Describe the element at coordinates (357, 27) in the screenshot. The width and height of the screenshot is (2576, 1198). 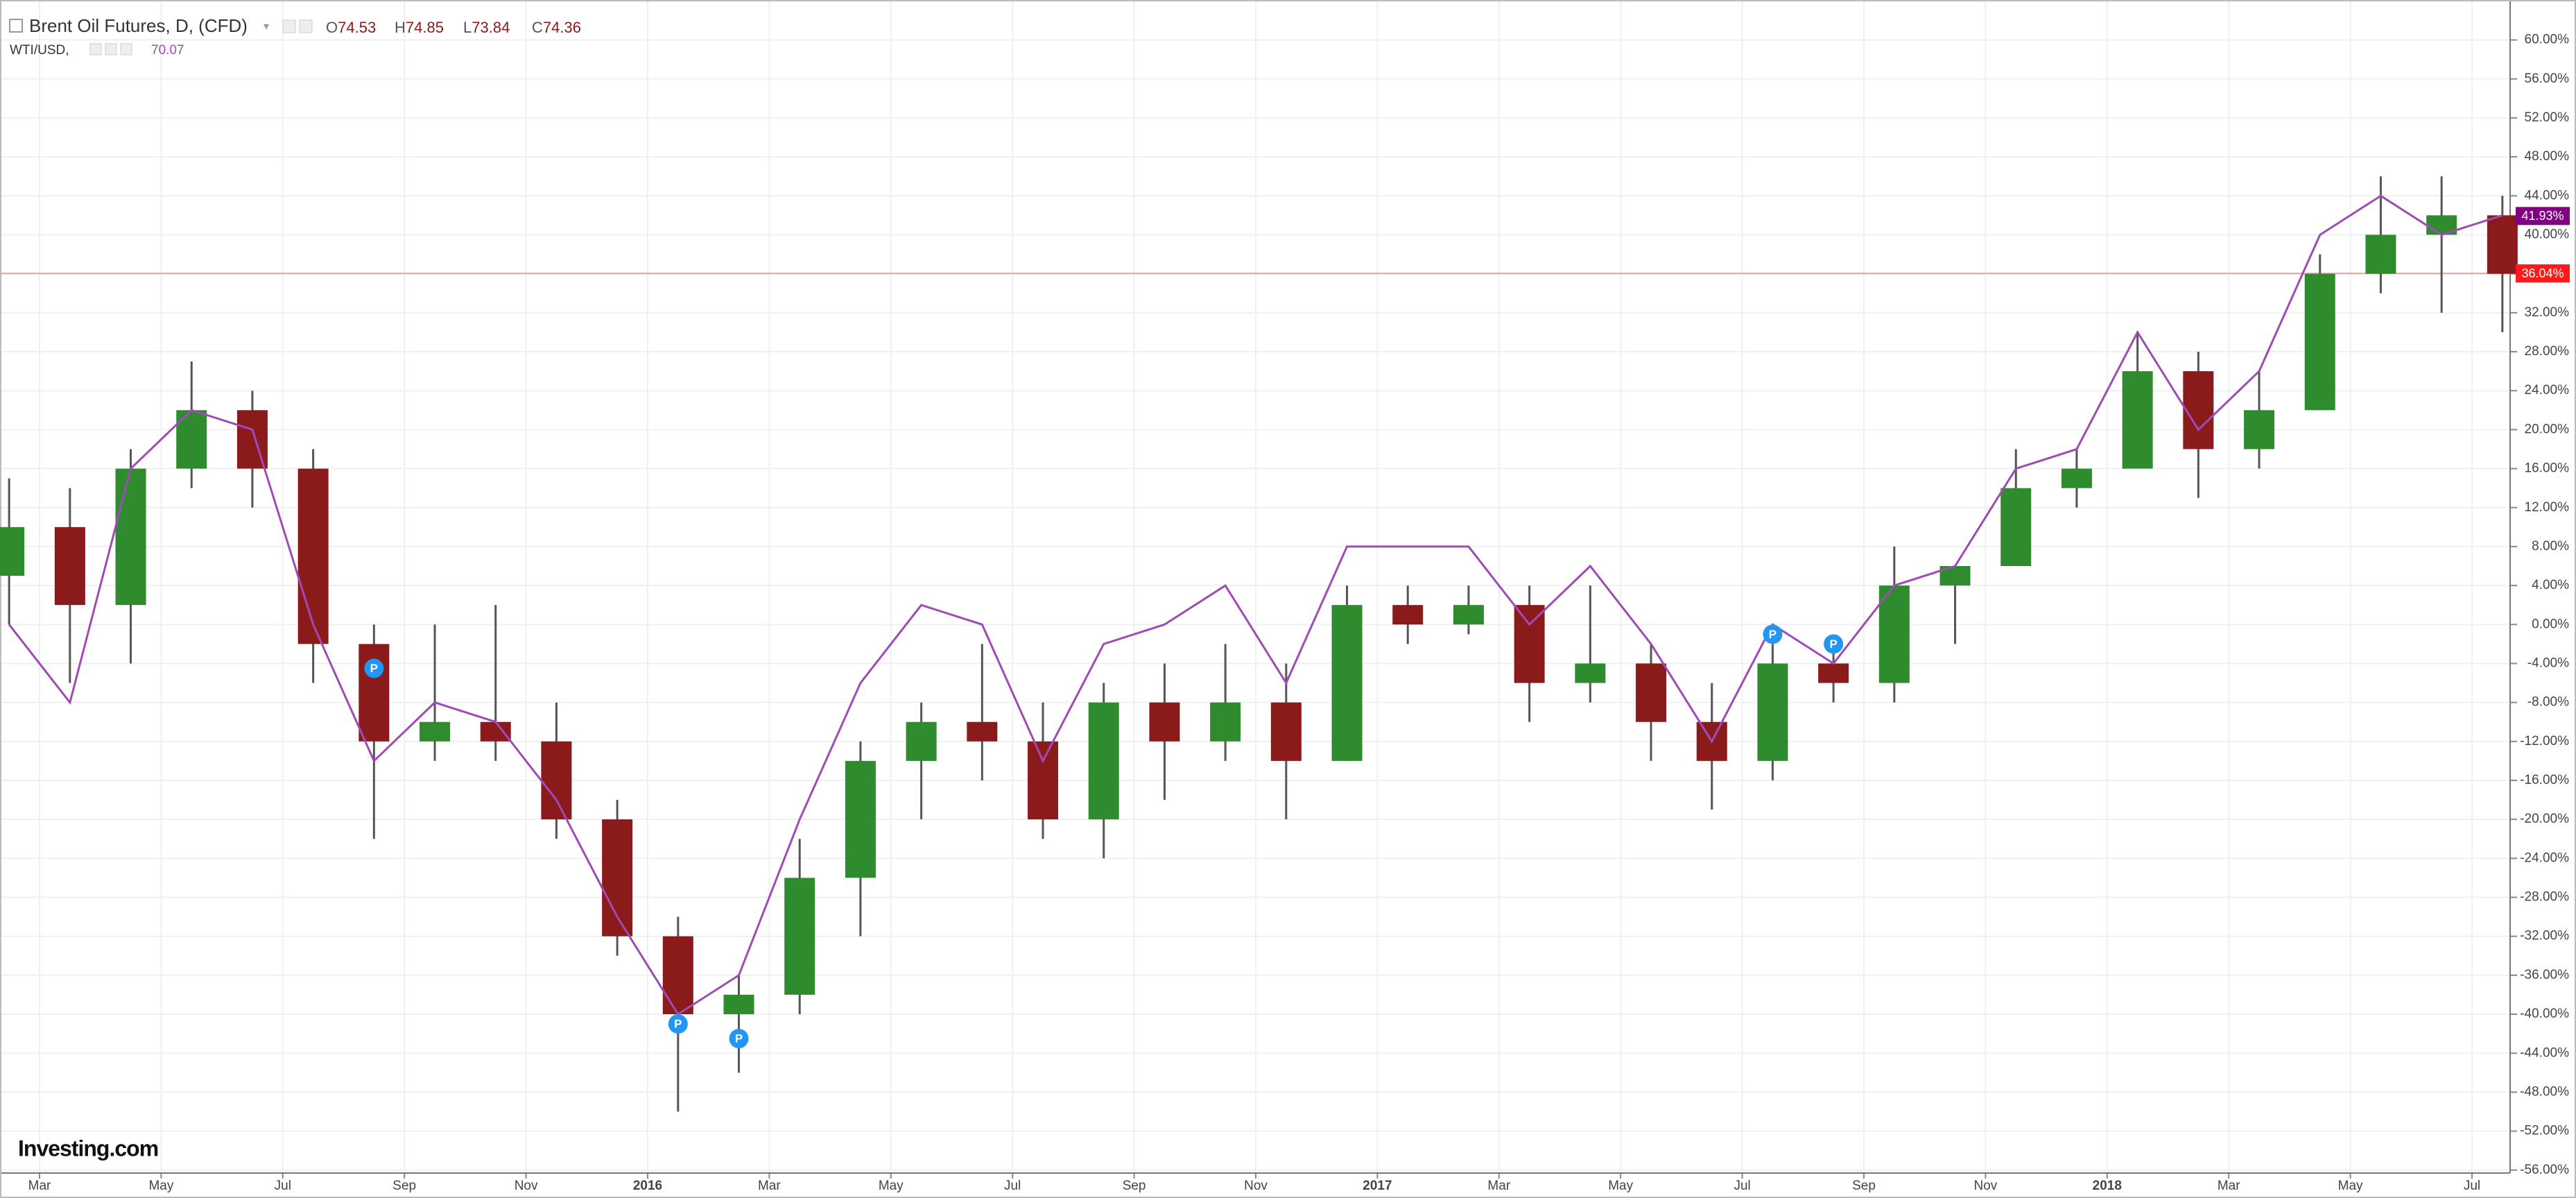
I see `ohlc-value: 74.53` at that location.